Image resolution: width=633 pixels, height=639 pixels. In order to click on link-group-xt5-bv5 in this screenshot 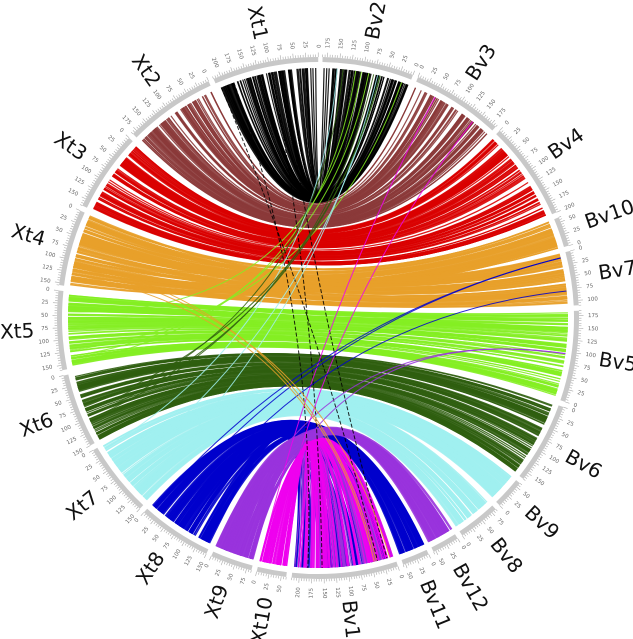, I will do `click(318, 345)`.